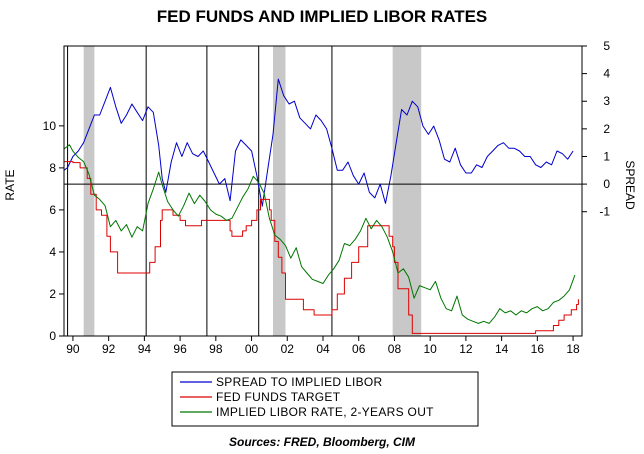  I want to click on x-tick-label-8: 06, so click(359, 349).